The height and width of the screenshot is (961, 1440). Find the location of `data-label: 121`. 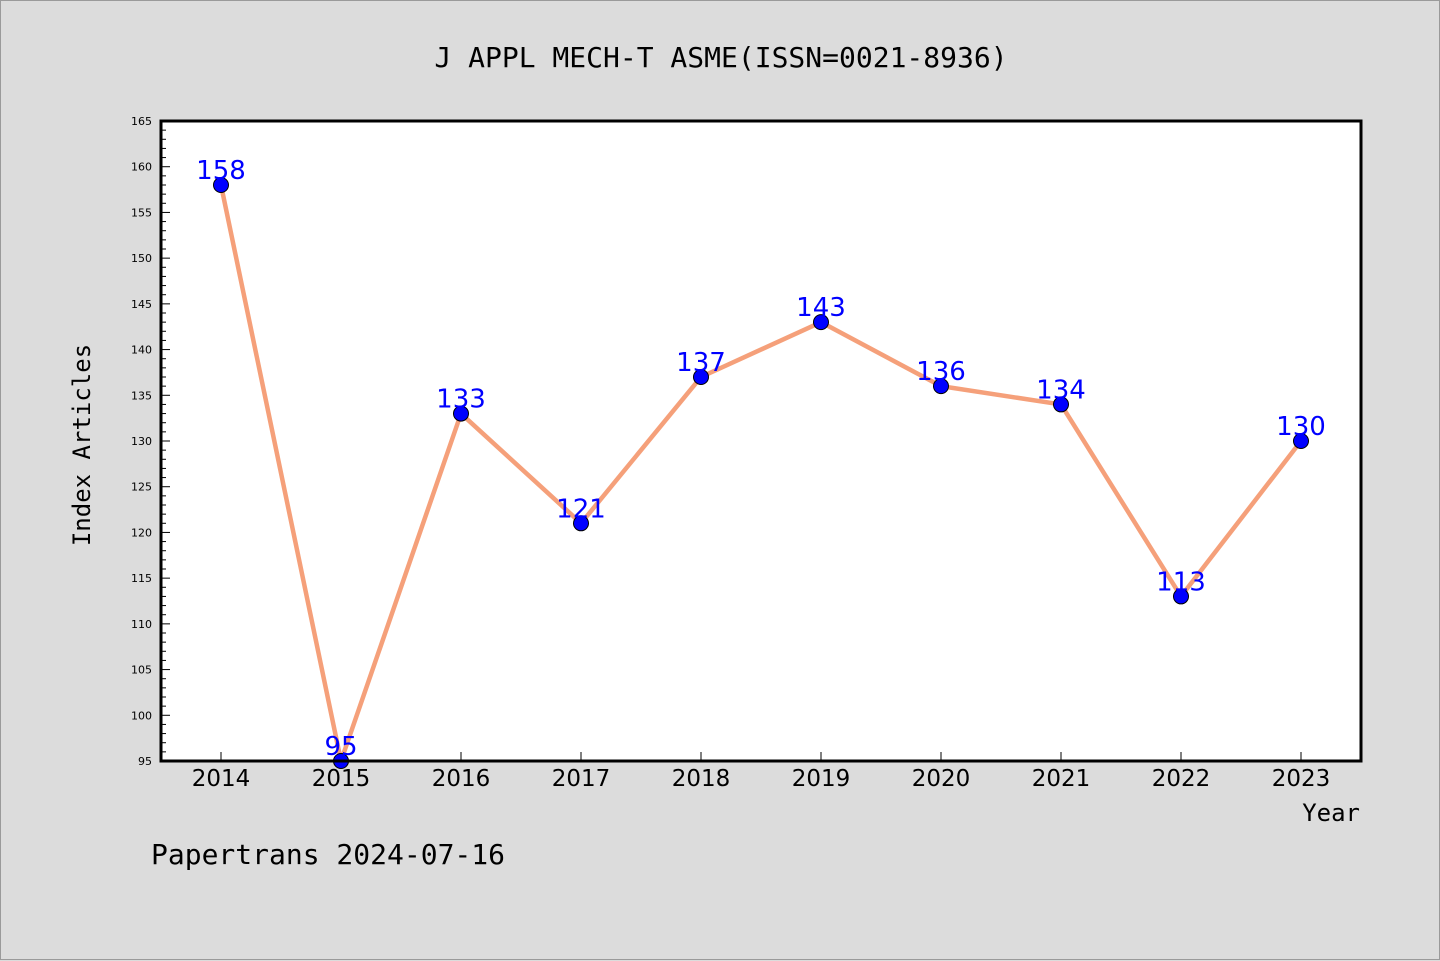

data-label: 121 is located at coordinates (581, 509).